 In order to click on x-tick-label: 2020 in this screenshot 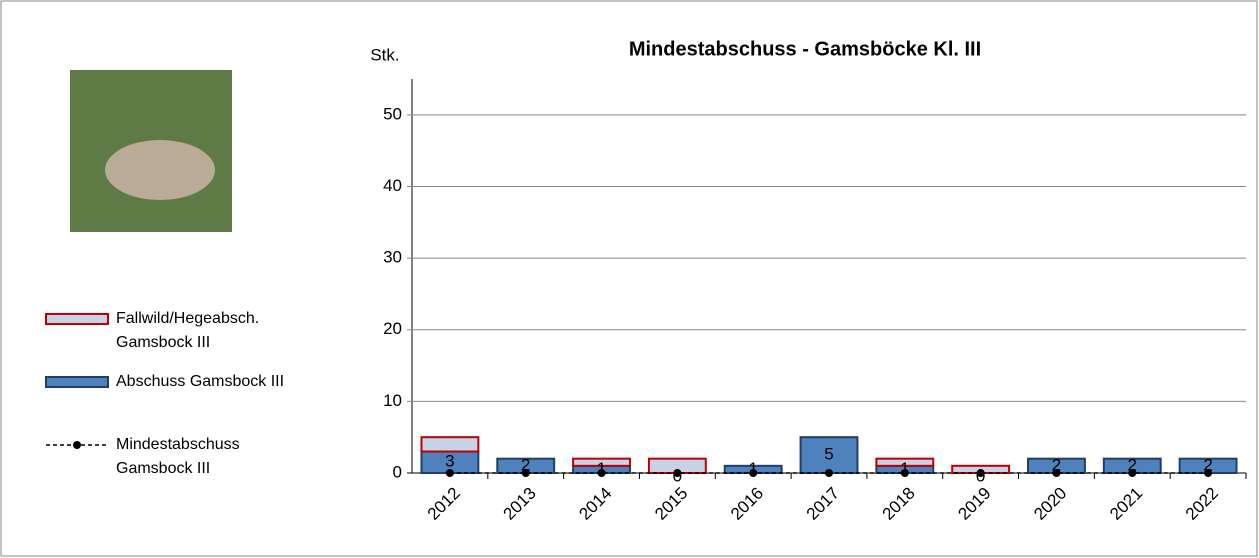, I will do `click(1050, 504)`.